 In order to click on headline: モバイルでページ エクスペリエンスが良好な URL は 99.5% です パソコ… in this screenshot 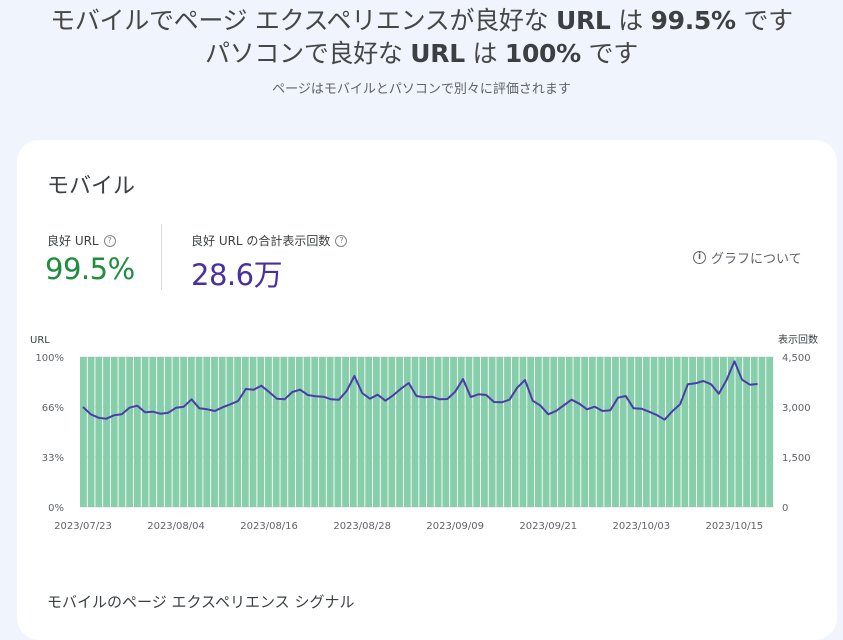, I will do `click(421, 37)`.